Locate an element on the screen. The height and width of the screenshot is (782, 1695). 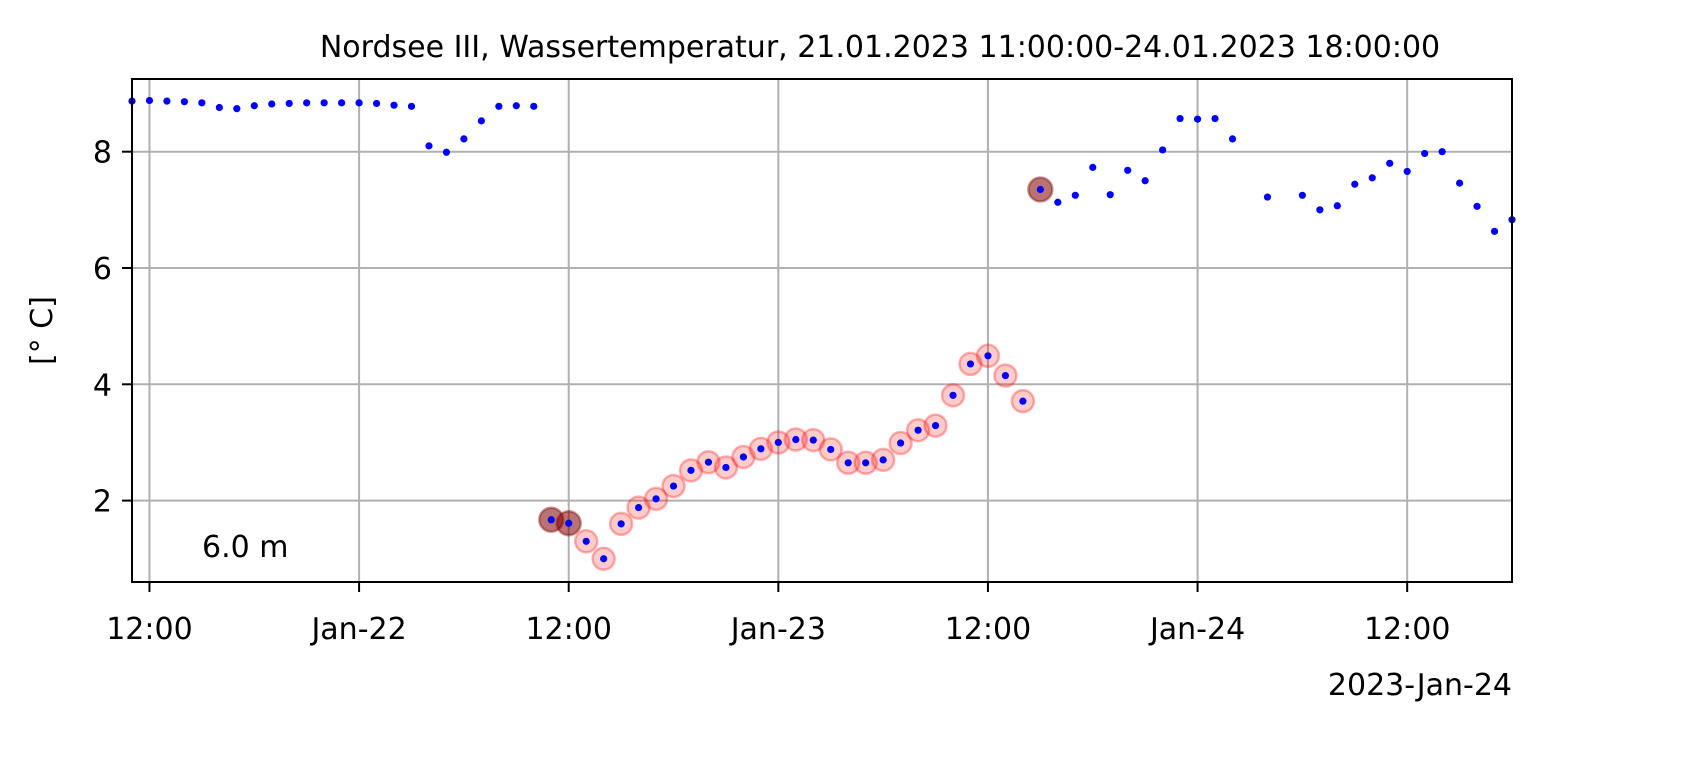
y-tick-label: 4 is located at coordinates (102, 385).